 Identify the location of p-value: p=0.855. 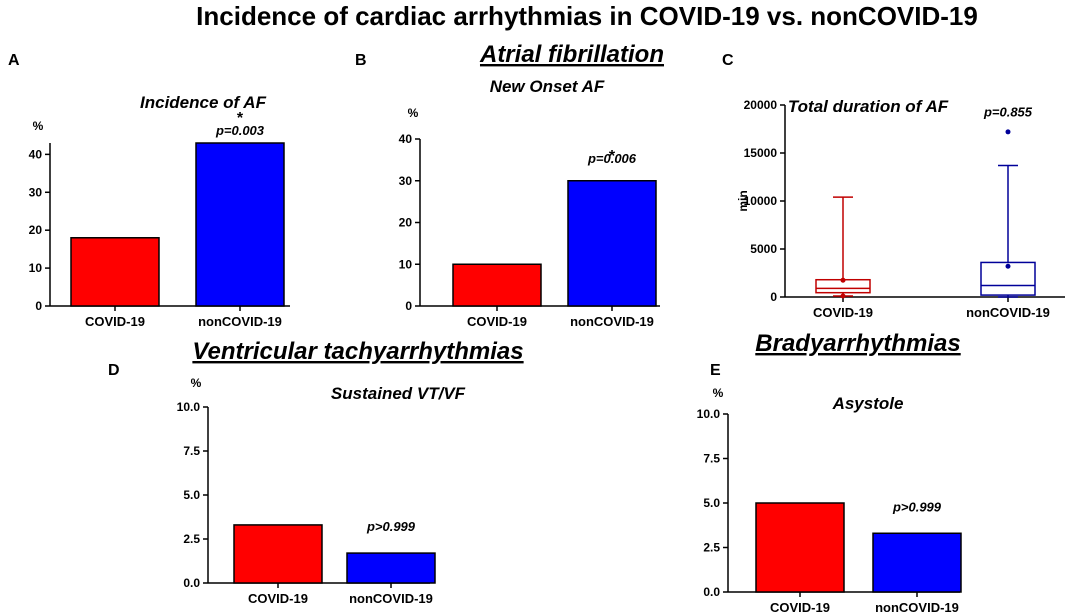
(1008, 112).